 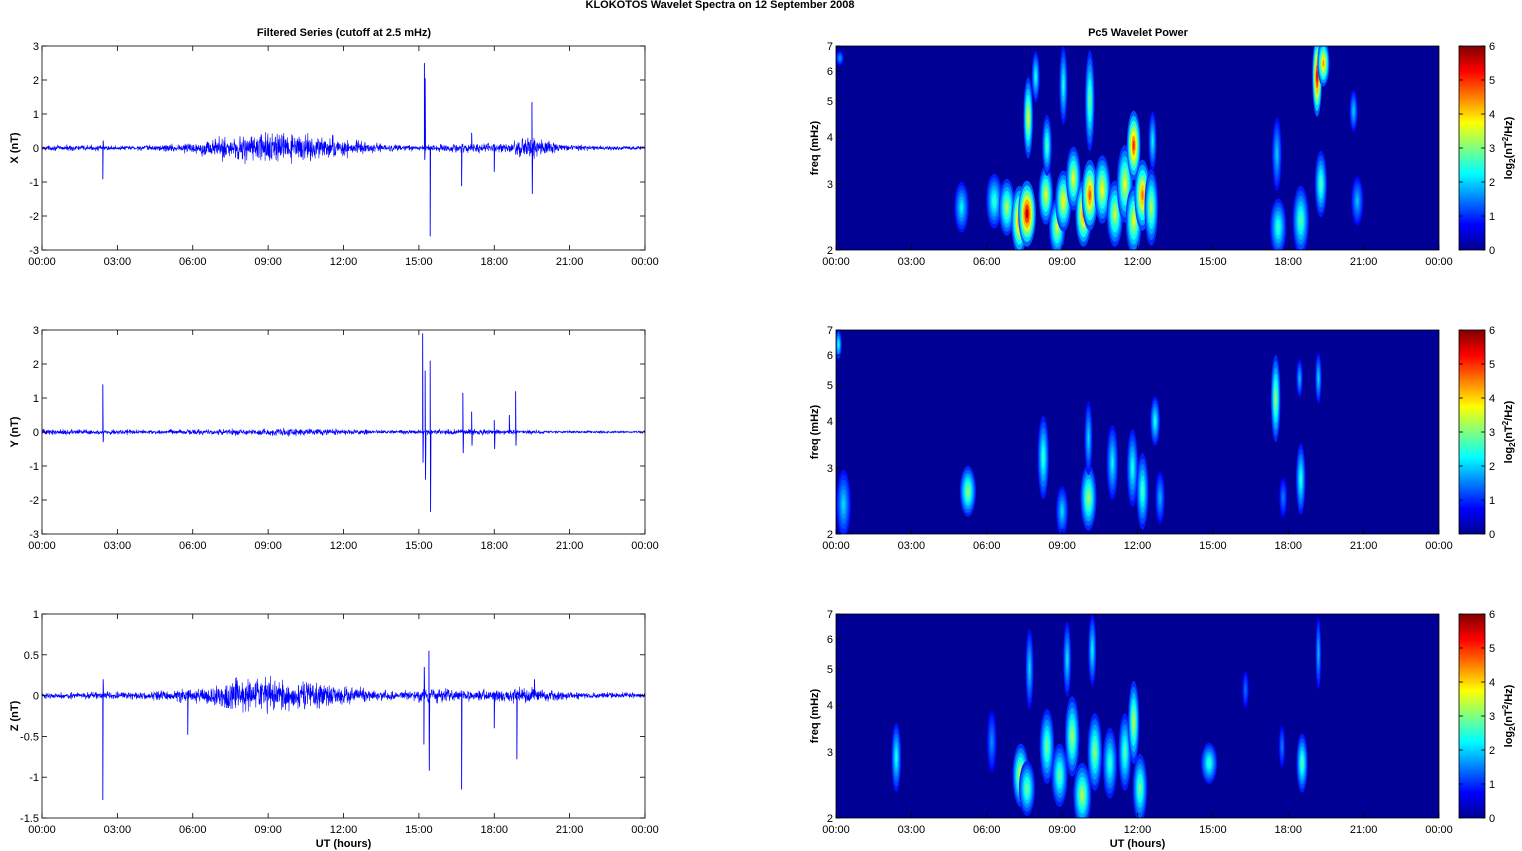 What do you see at coordinates (343, 716) in the screenshot?
I see `z-series-plot-area` at bounding box center [343, 716].